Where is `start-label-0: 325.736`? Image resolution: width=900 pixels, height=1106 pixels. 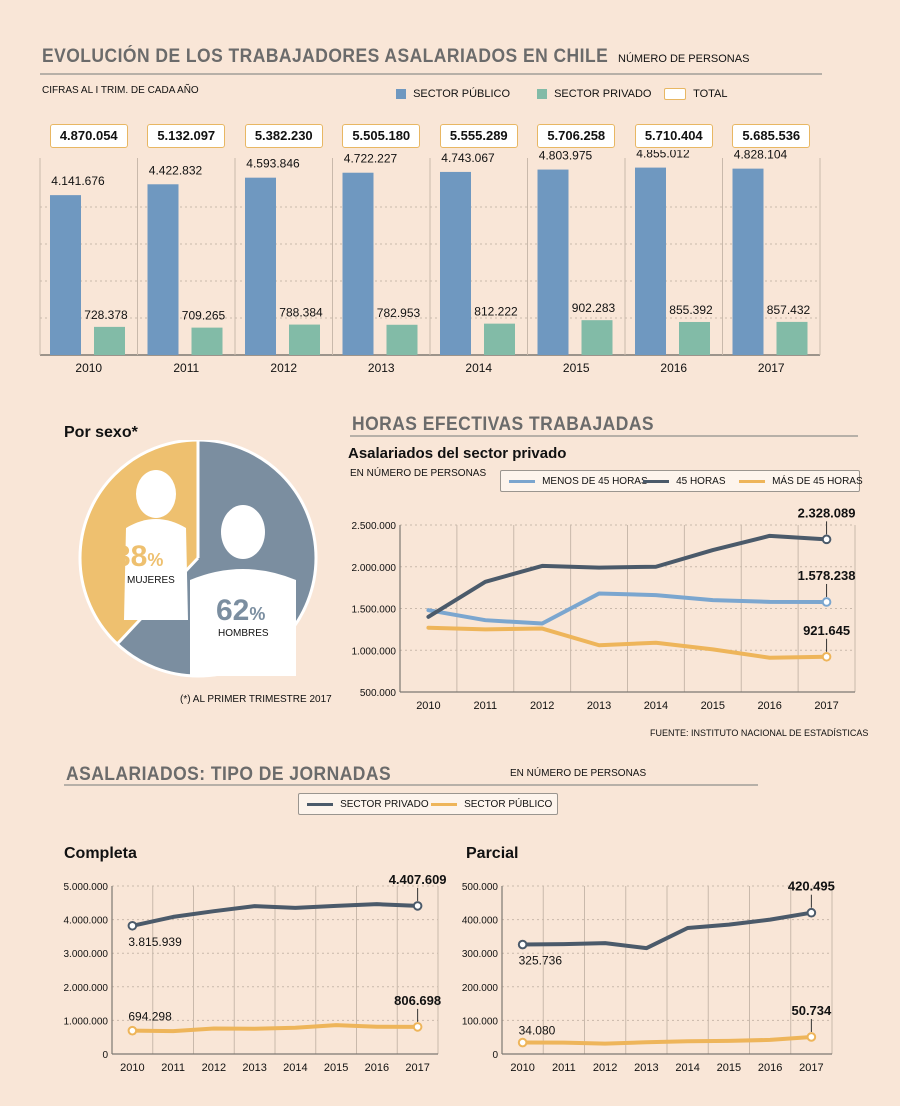
start-label-0: 325.736 is located at coordinates (541, 961).